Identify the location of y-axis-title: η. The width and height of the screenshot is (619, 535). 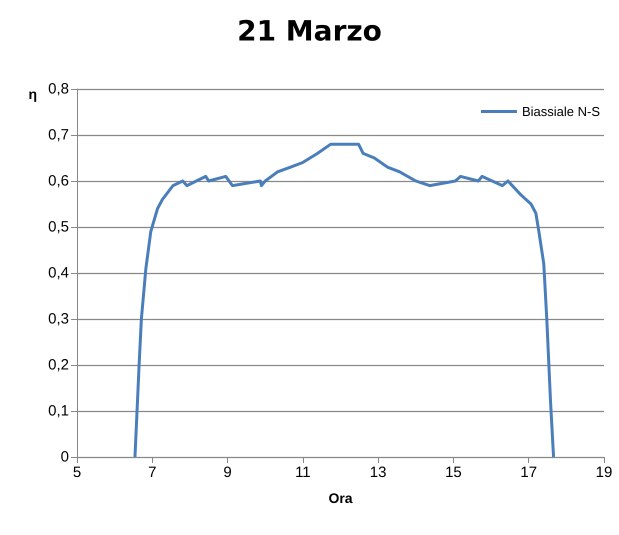
(32, 94).